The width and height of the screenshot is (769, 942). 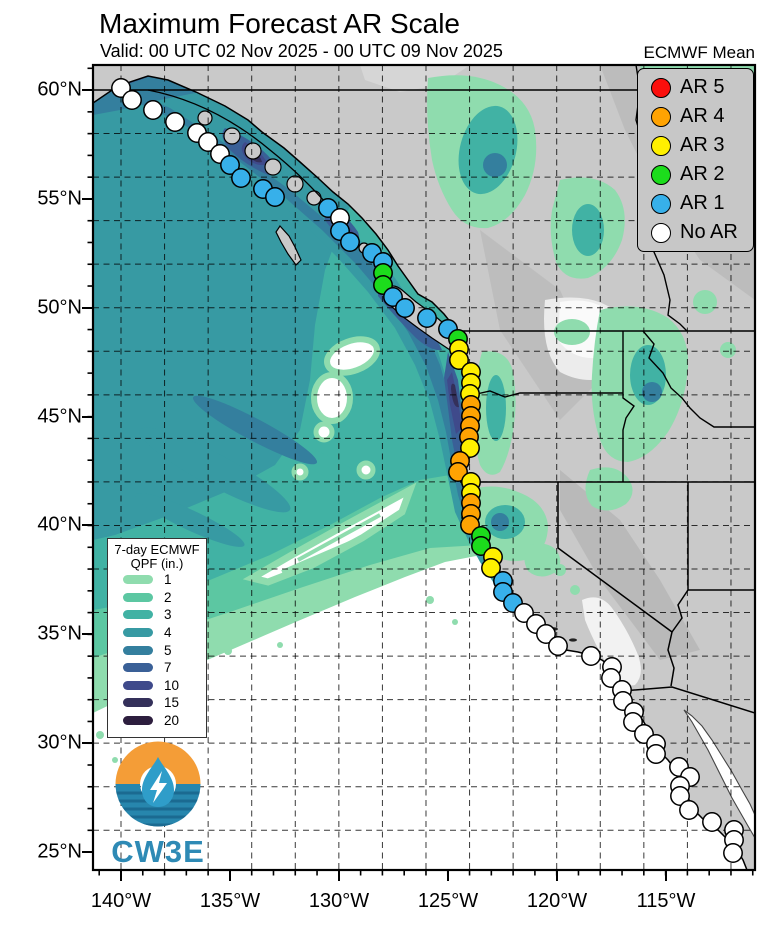 I want to click on qpf-legend-row: 20, so click(x=157, y=721).